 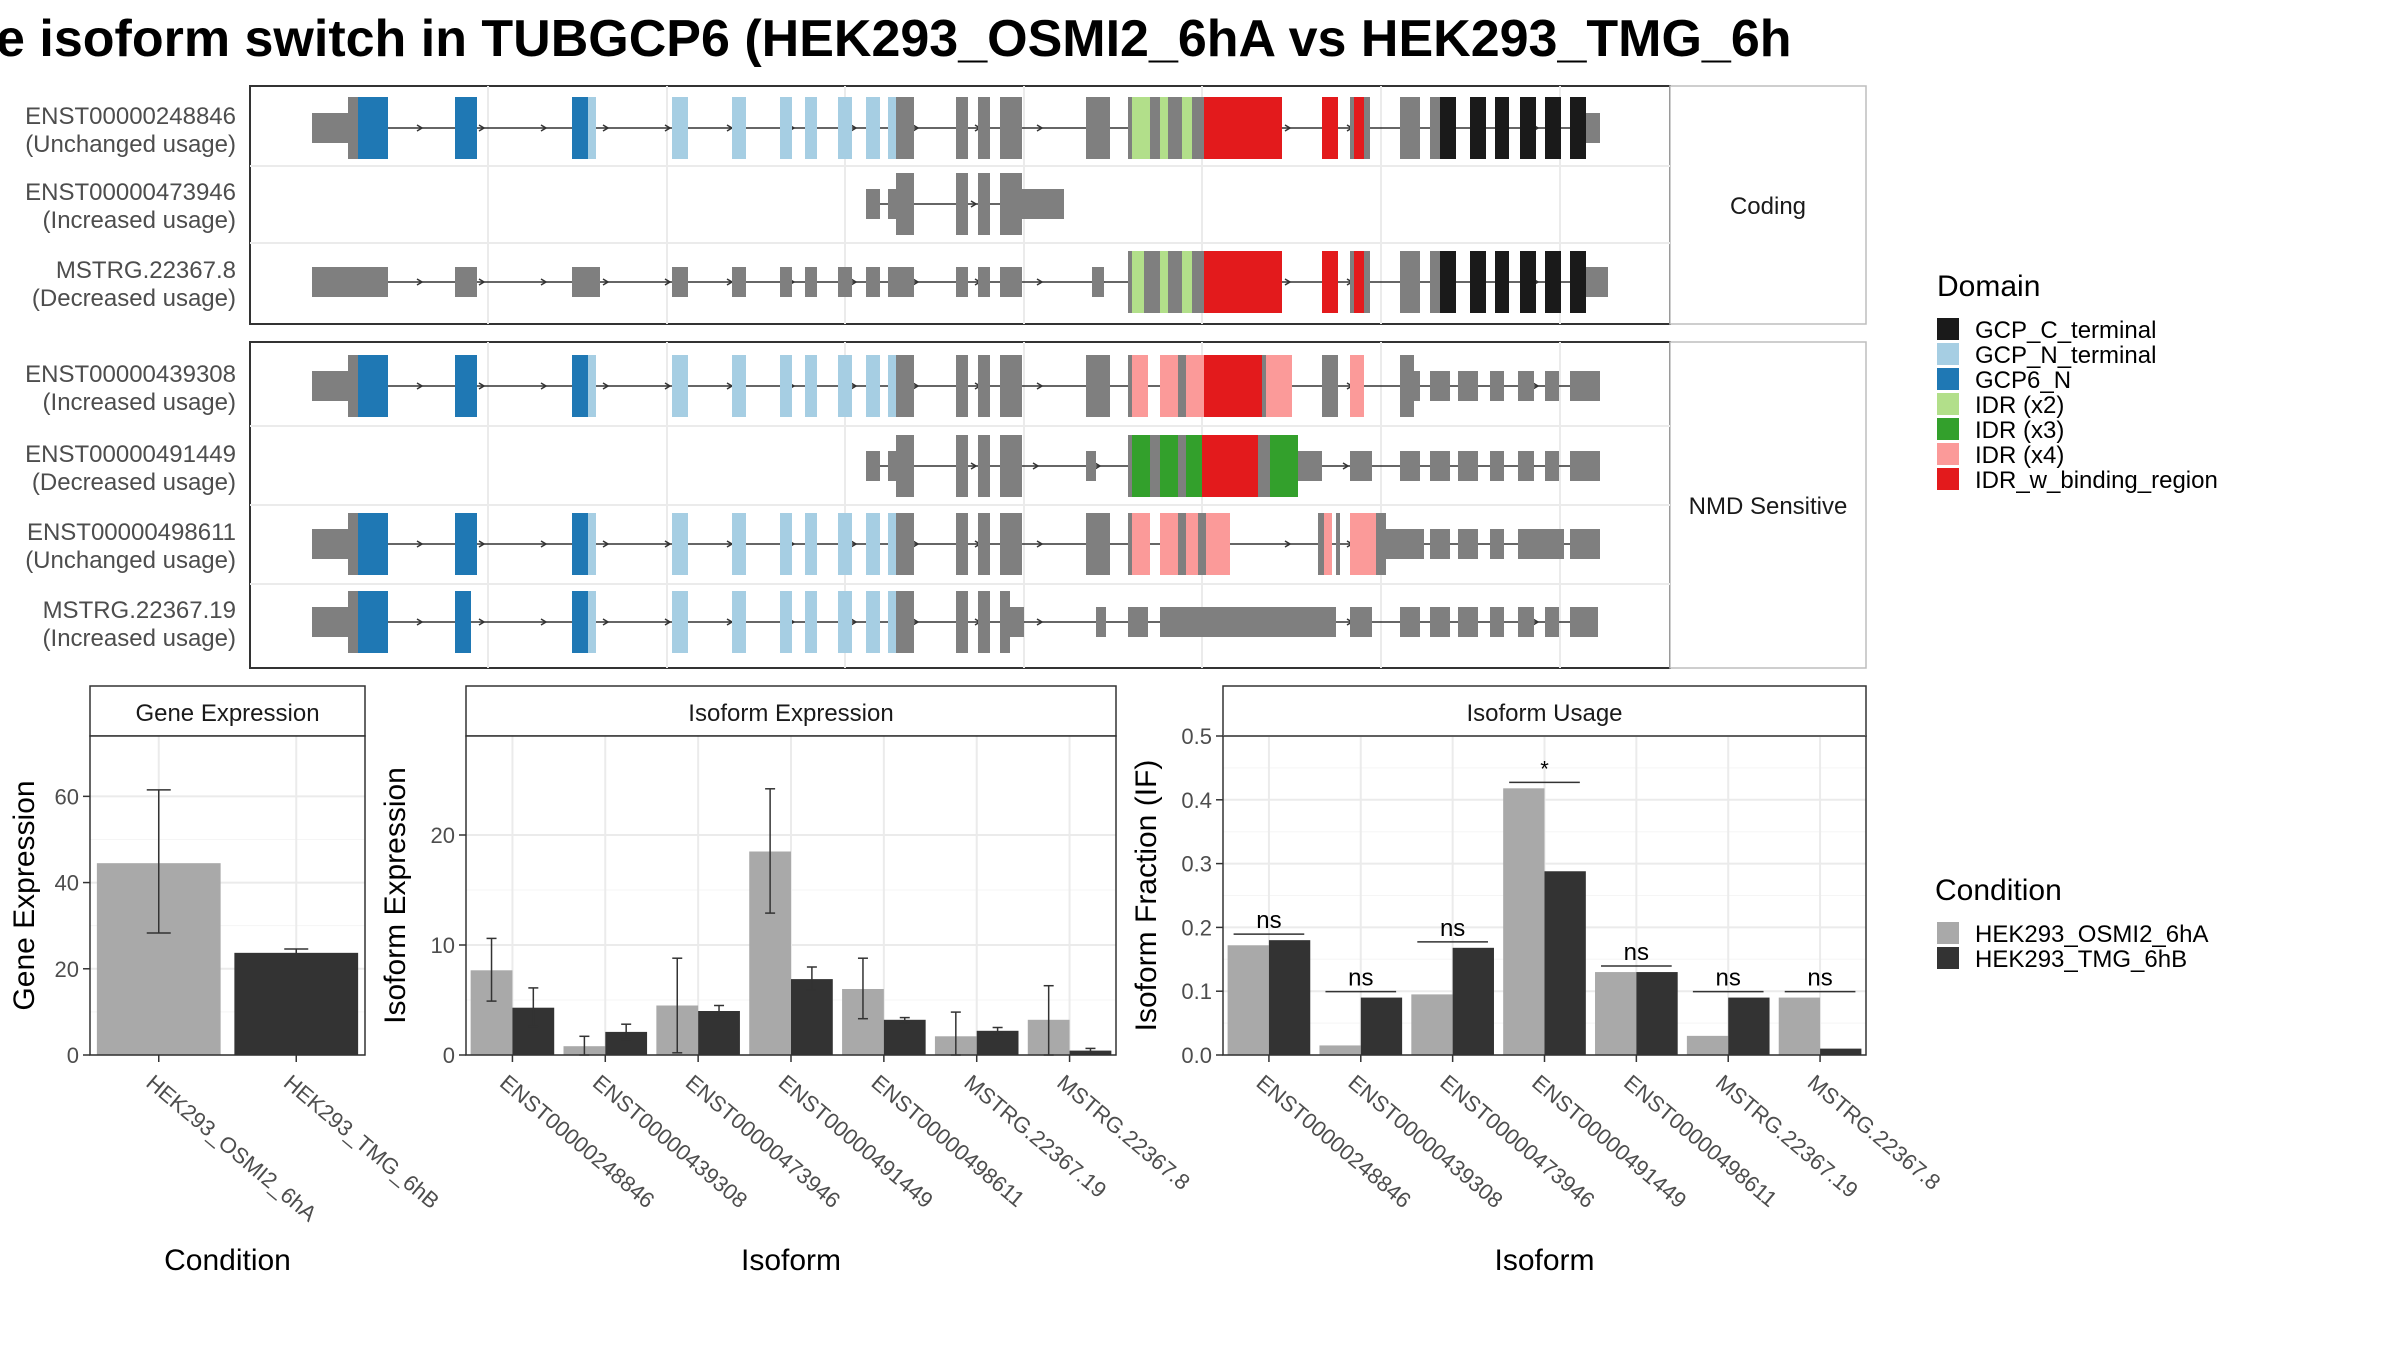 What do you see at coordinates (395, 895) in the screenshot?
I see `y-axis-title: Isoform Expression` at bounding box center [395, 895].